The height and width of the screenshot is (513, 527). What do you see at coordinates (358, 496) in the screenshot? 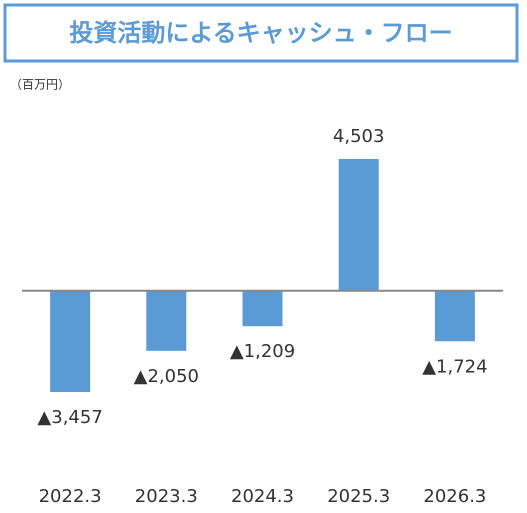
I see `x-tick-label: 2025.3` at bounding box center [358, 496].